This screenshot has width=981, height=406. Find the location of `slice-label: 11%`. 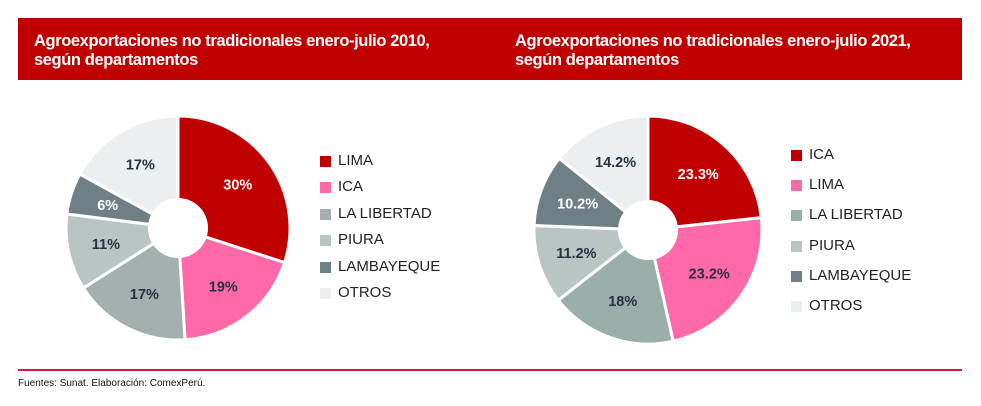

slice-label: 11% is located at coordinates (106, 245).